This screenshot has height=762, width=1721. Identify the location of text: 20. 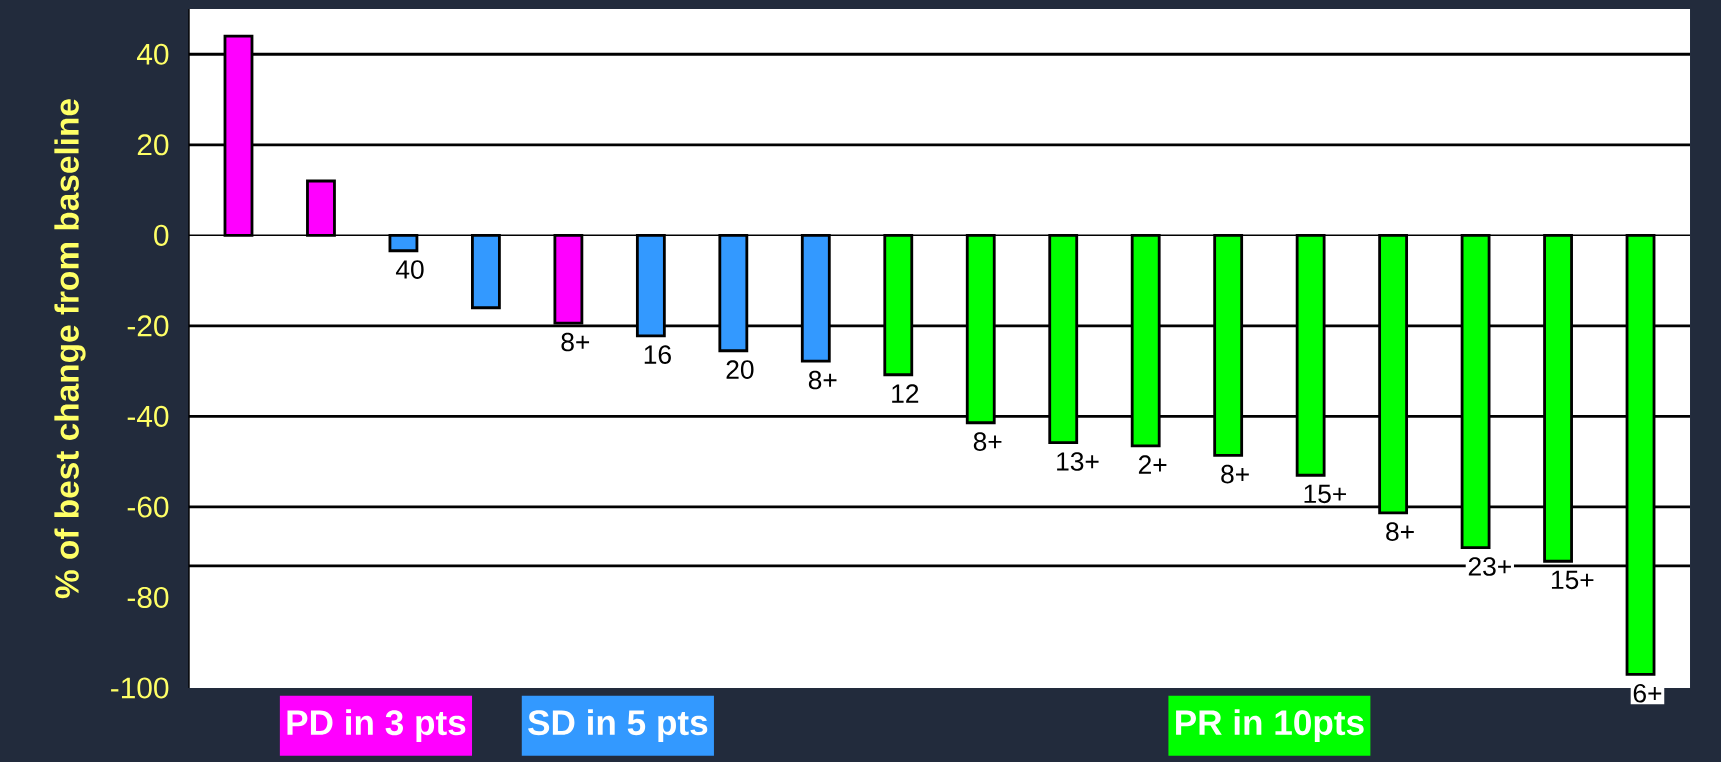
(740, 369).